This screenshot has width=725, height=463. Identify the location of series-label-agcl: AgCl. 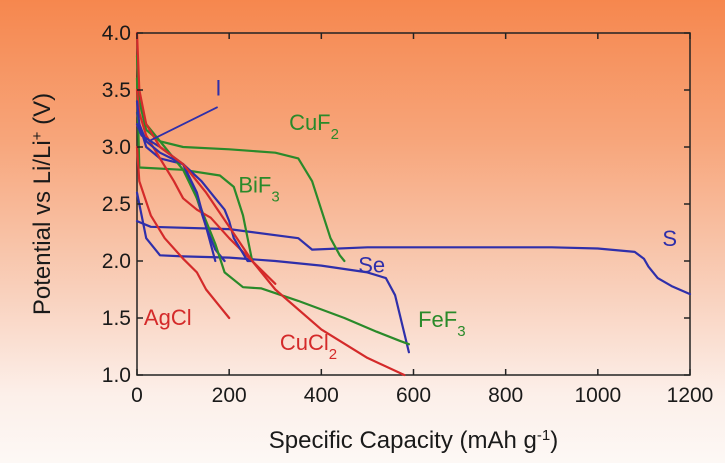
(168, 317).